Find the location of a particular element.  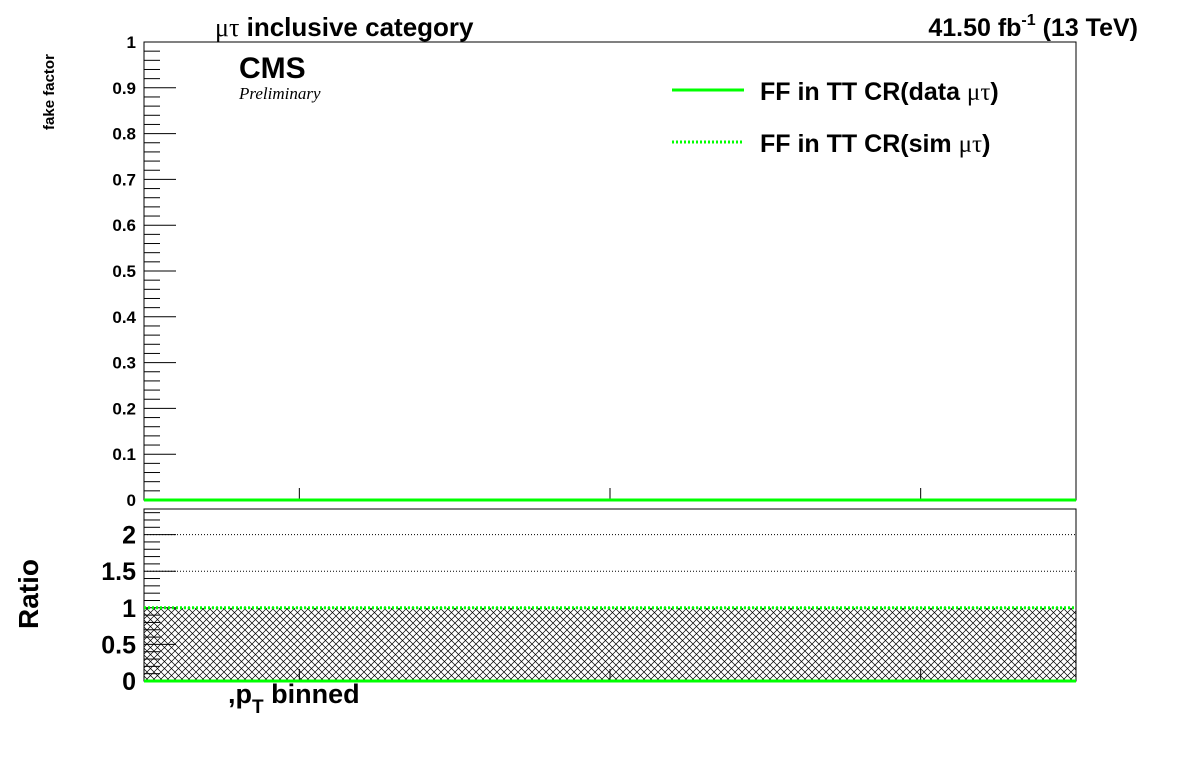

luminosity-label: 41.50 fb-1 (13 TeV) is located at coordinates (1033, 27).